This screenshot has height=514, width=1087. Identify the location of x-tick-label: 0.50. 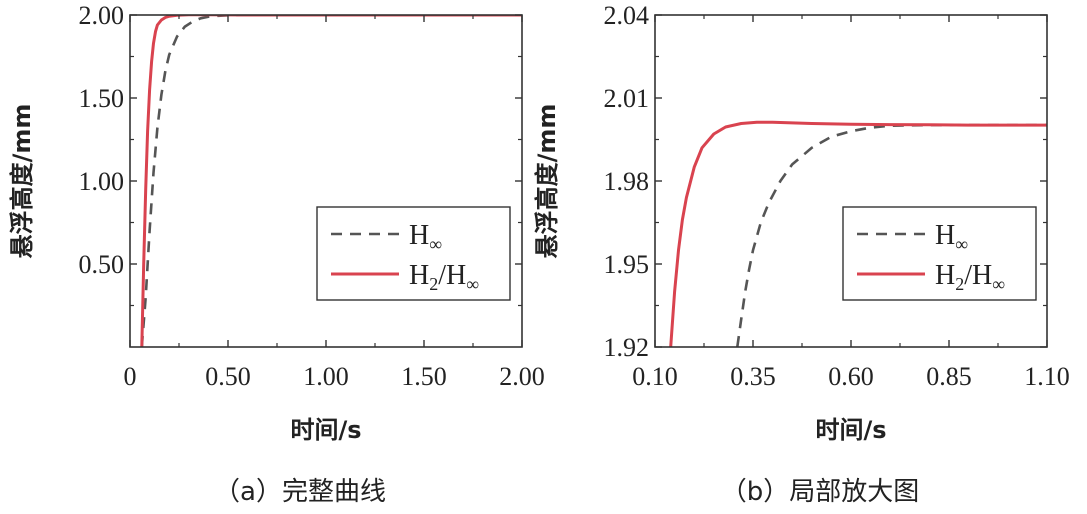
(228, 376).